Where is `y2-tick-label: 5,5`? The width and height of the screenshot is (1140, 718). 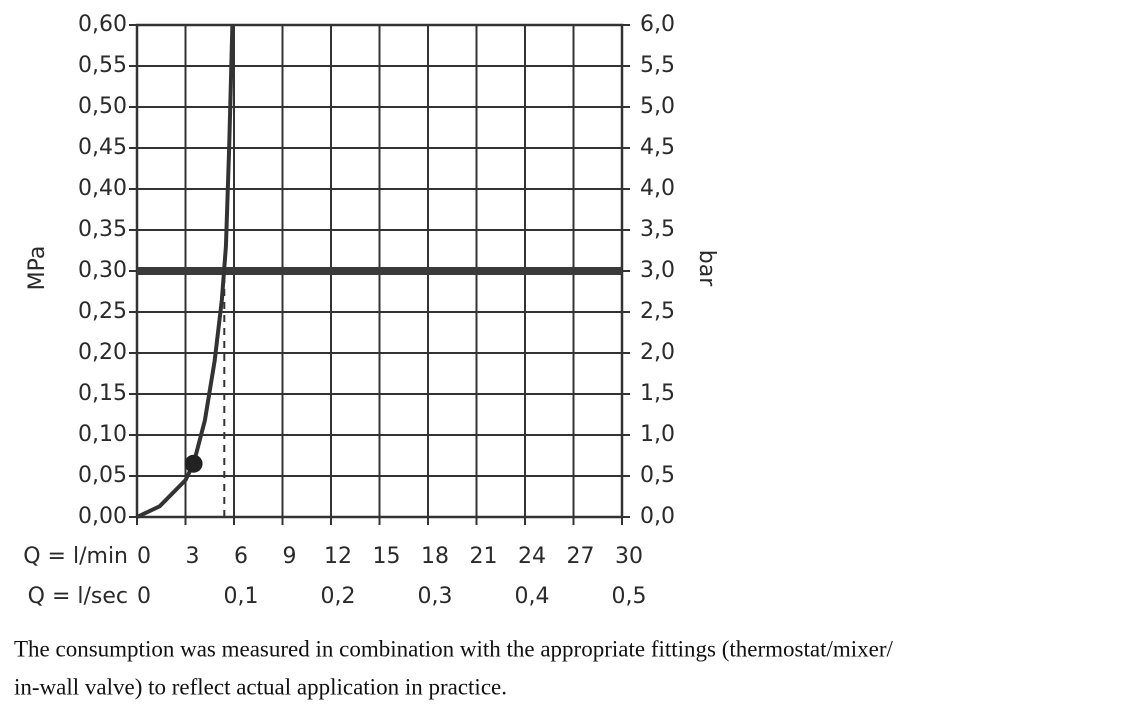 y2-tick-label: 5,5 is located at coordinates (657, 65).